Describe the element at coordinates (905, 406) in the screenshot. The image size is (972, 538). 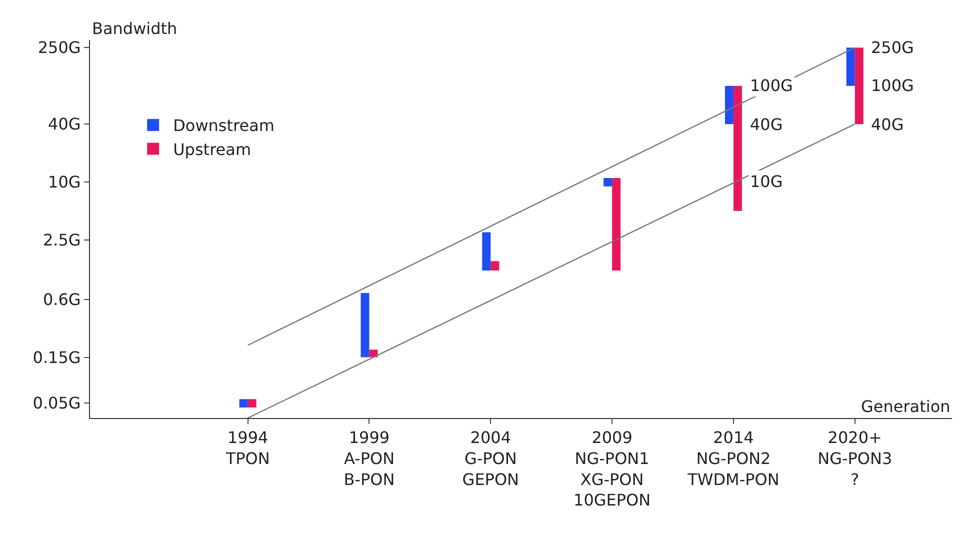
I see `x-axis-title: Generation` at that location.